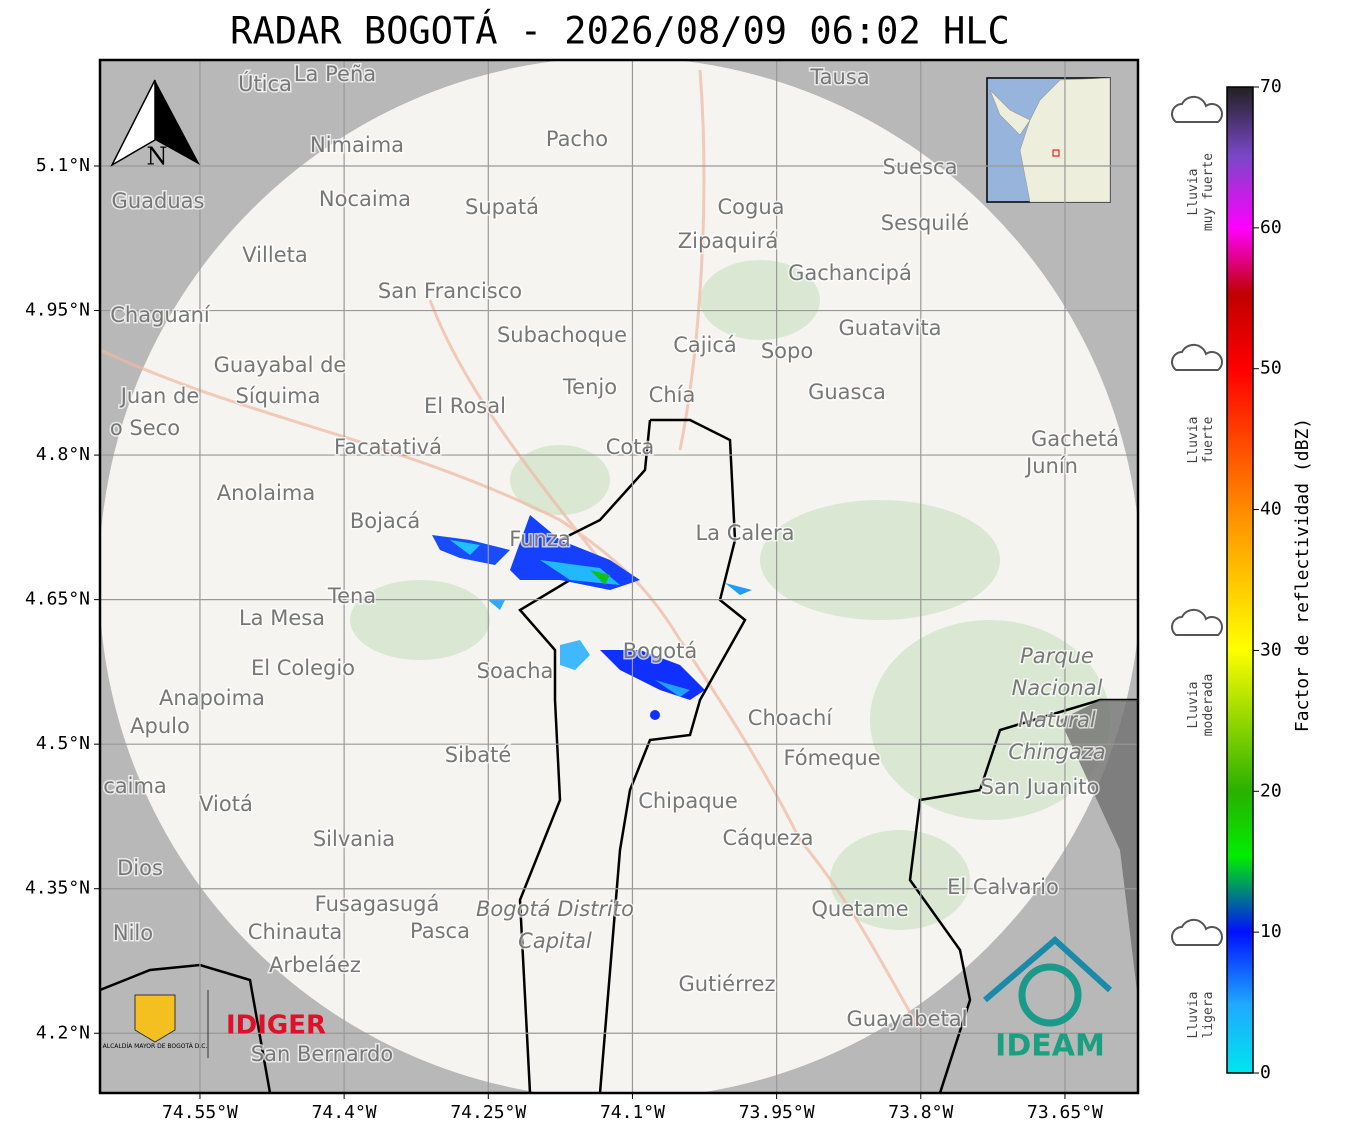 This screenshot has height=1139, width=1349. I want to click on place-label: Chingaza, so click(1056, 752).